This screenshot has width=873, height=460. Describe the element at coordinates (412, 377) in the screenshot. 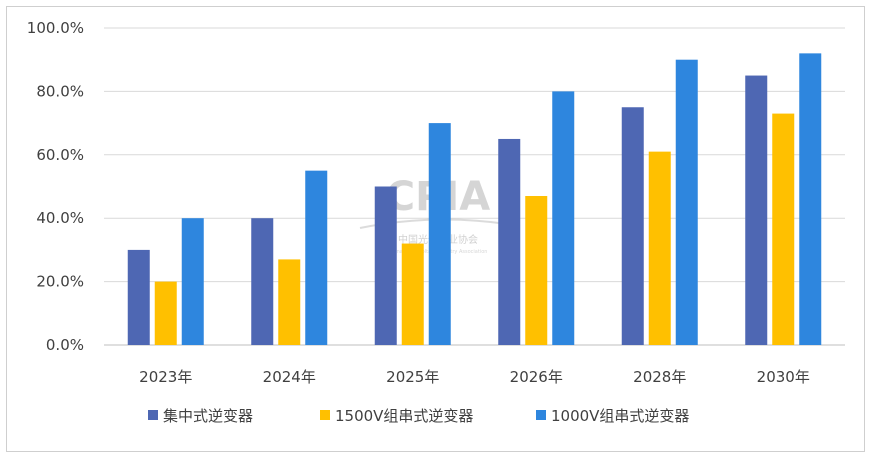

I see `x-tick-label: 2025年` at that location.